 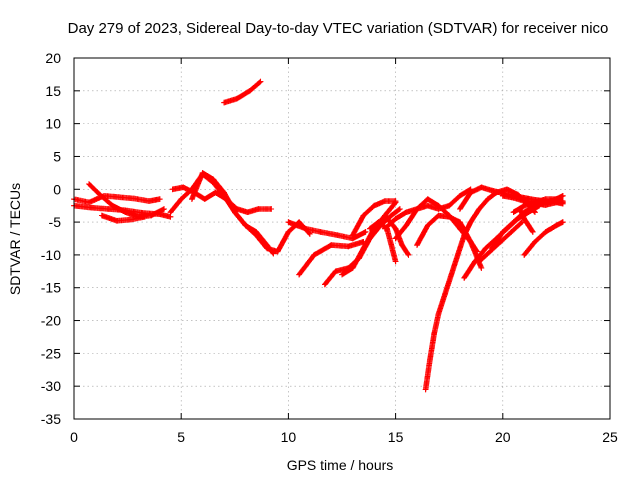 What do you see at coordinates (51, 321) in the screenshot?
I see `y-tick-label: -20` at bounding box center [51, 321].